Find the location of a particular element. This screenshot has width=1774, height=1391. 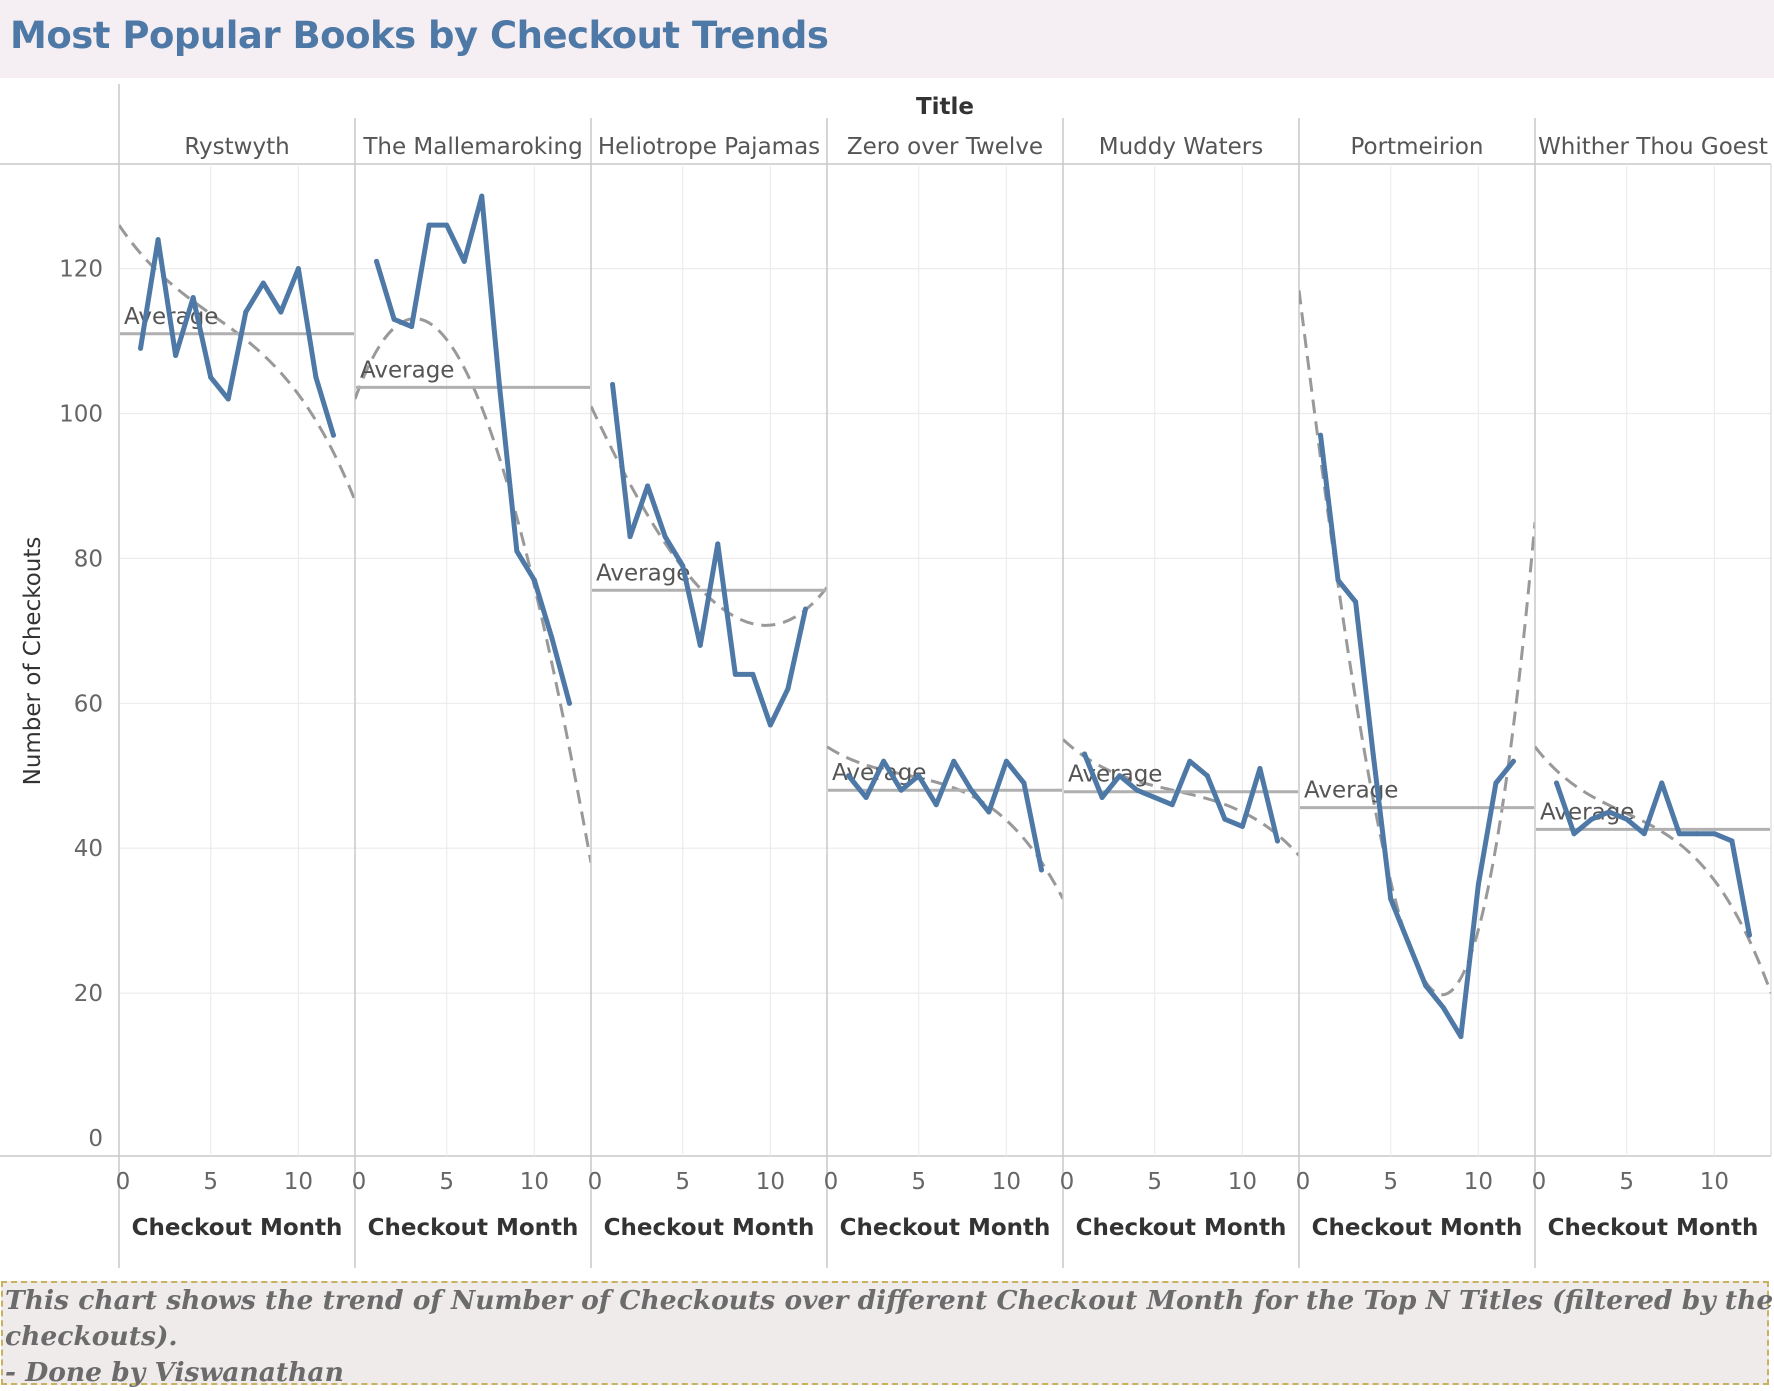

y-tick-label: 100 is located at coordinates (81, 415).